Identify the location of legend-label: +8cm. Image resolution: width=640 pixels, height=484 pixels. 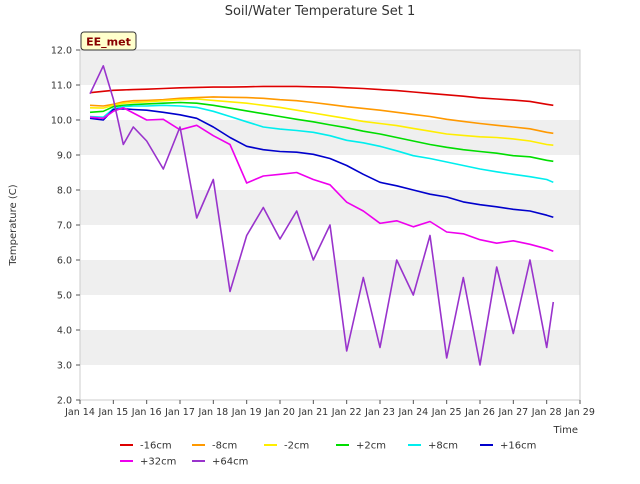
(443, 446).